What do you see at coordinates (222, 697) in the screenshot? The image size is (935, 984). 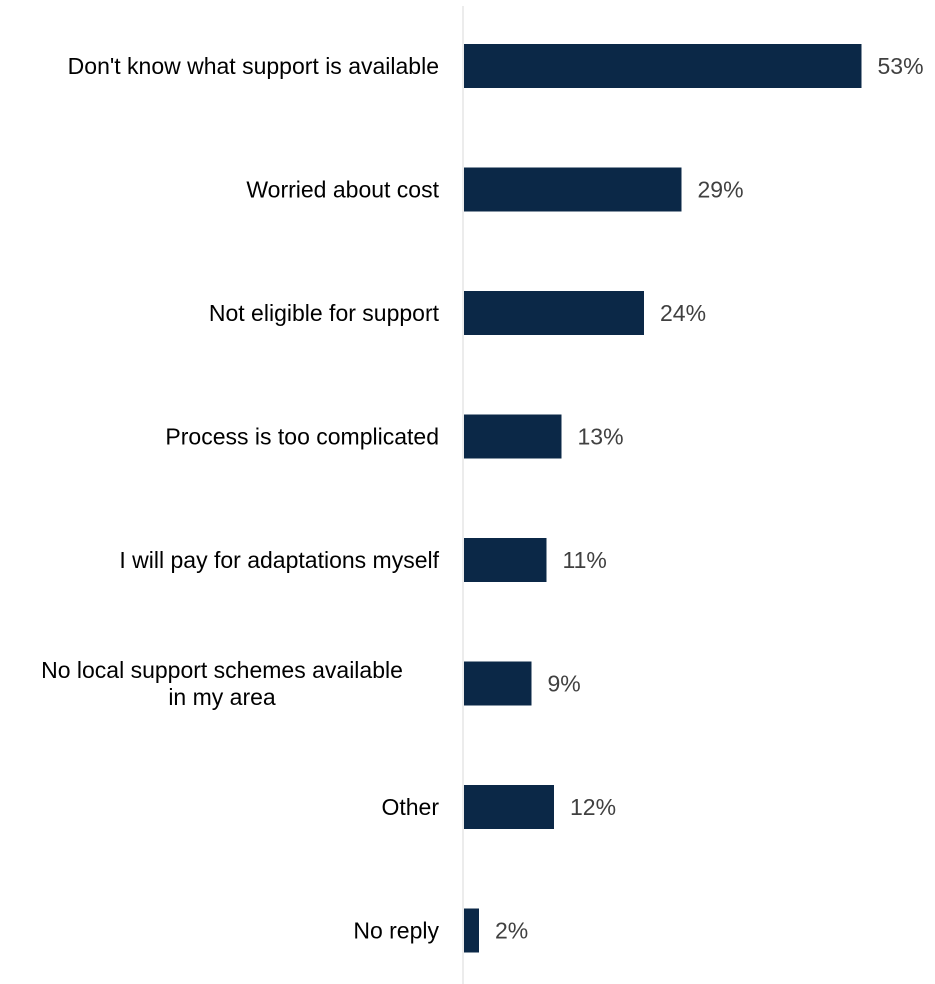 I see `category-label-line: in my area` at bounding box center [222, 697].